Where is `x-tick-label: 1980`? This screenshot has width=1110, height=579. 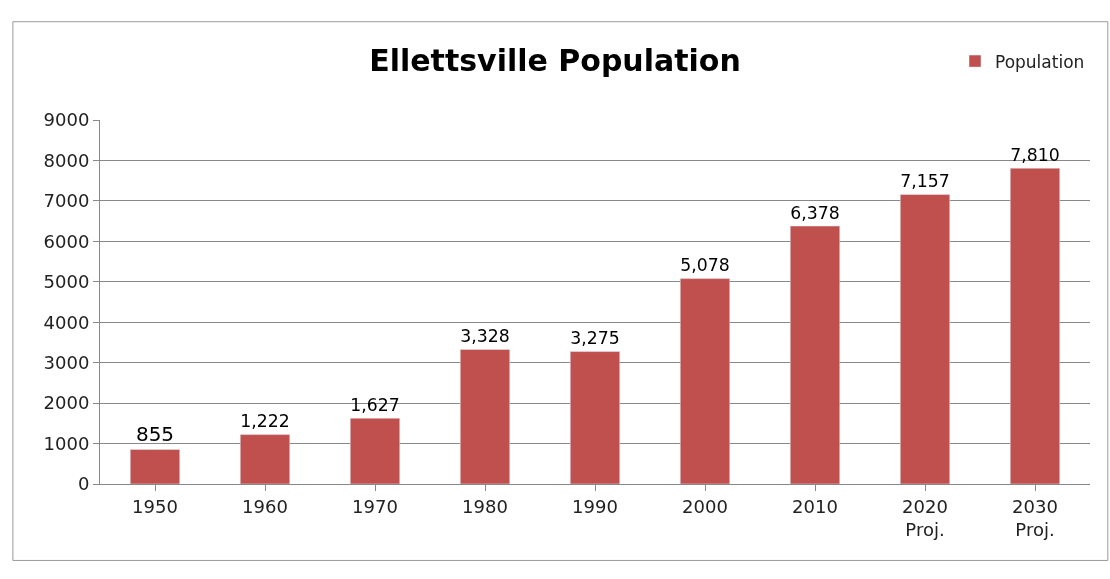
x-tick-label: 1980 is located at coordinates (485, 506).